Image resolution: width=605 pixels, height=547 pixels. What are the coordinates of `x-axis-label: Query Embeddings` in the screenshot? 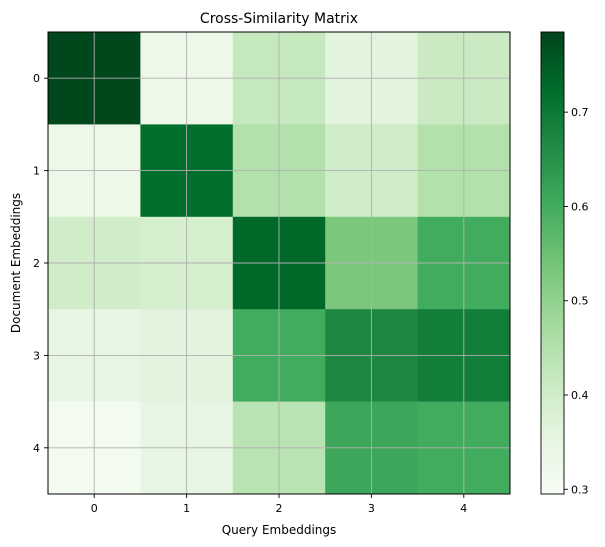 It's located at (279, 530).